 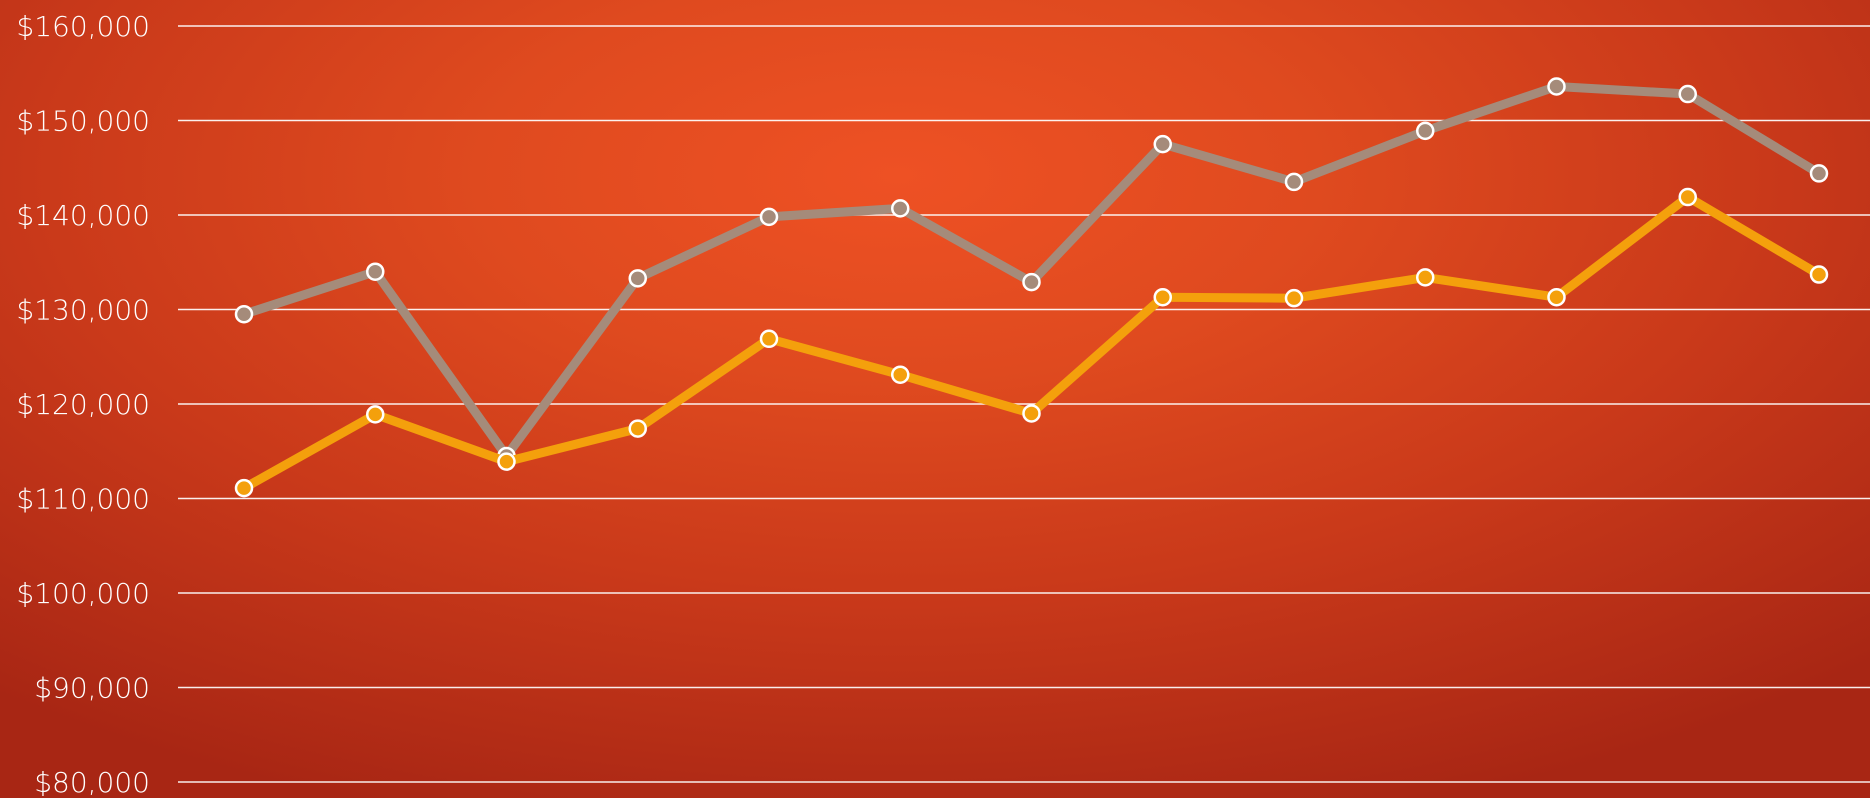 I want to click on y-tick-label: $100,000, so click(x=83, y=593).